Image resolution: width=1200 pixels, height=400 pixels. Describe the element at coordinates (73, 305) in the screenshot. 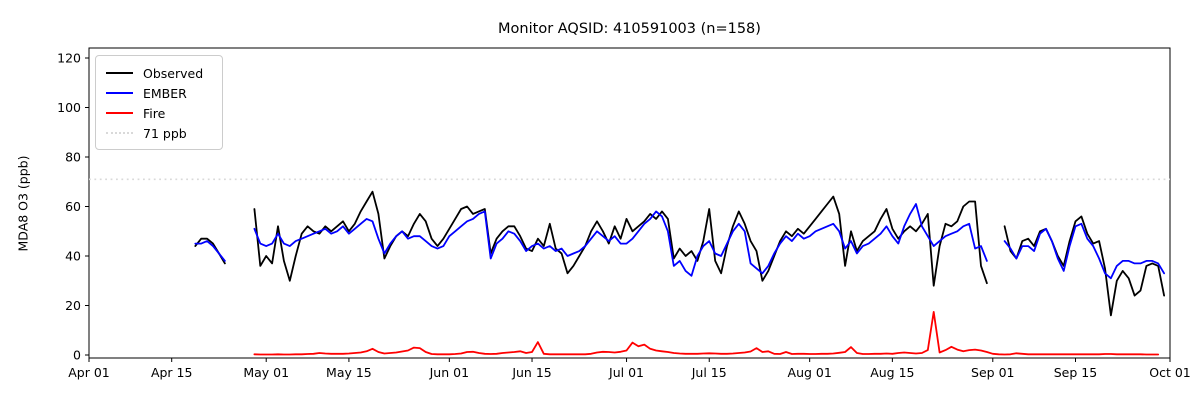

I see `svg-text: 20` at that location.